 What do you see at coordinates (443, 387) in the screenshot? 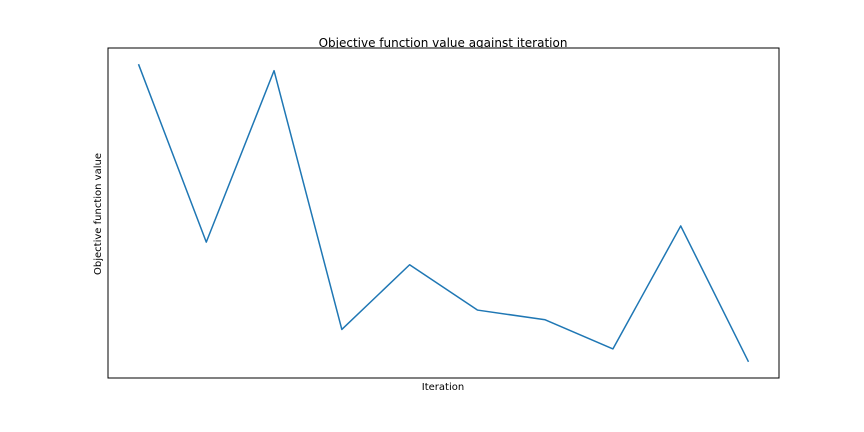
I see `x-axis-label: Iteration` at bounding box center [443, 387].